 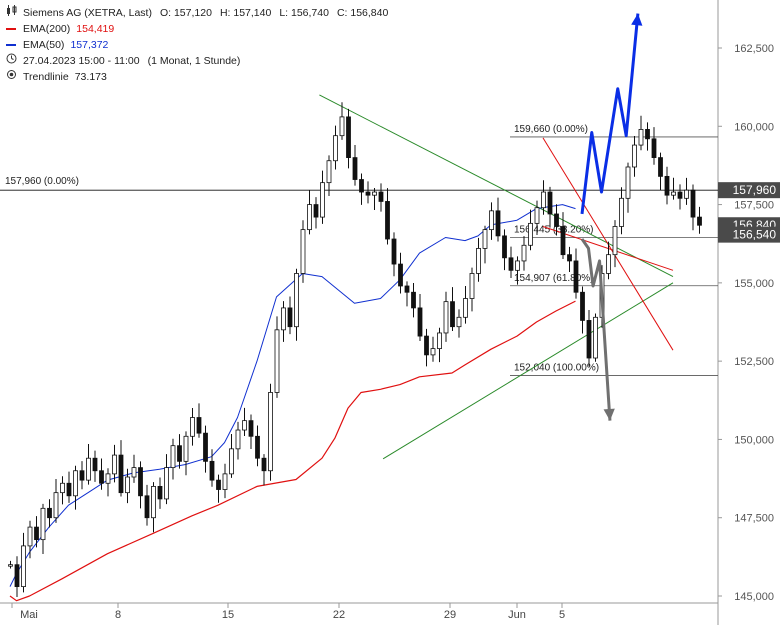 I want to click on ema200-swatch, so click(x=11, y=29).